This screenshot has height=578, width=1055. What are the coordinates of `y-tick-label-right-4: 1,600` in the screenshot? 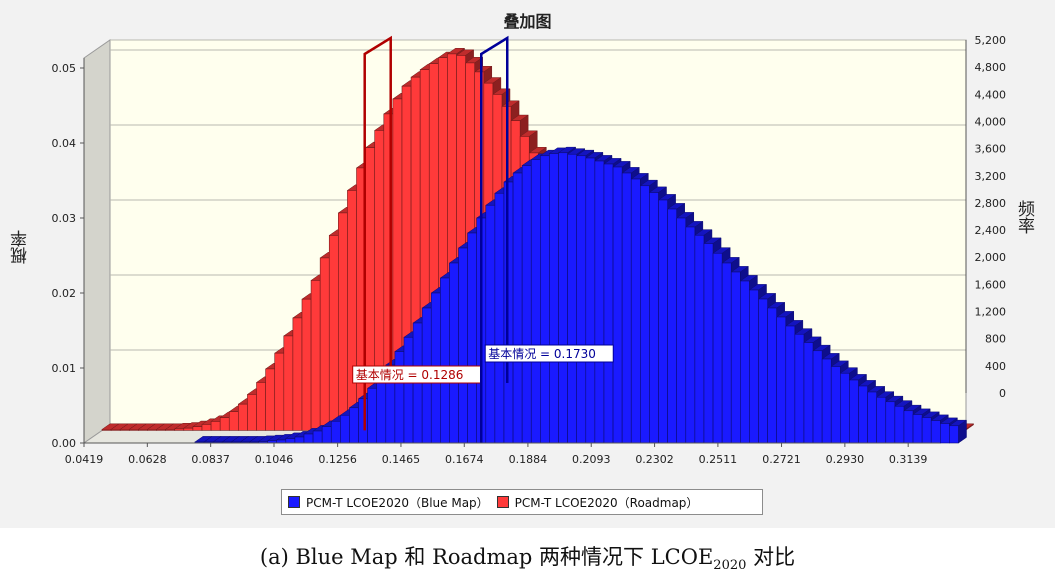 It's located at (991, 284).